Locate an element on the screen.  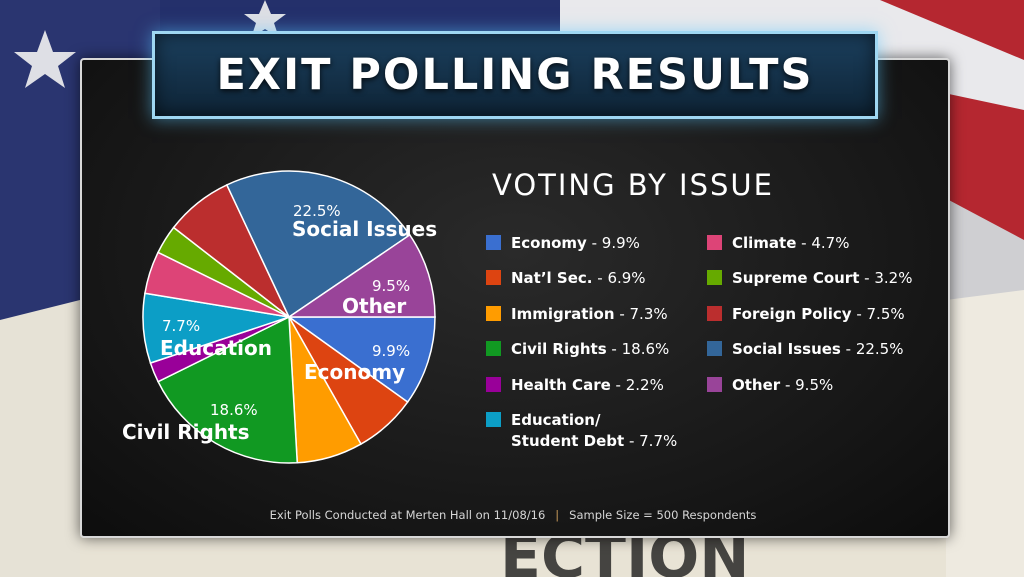
legend-label: Civil Rights is located at coordinates (559, 349).